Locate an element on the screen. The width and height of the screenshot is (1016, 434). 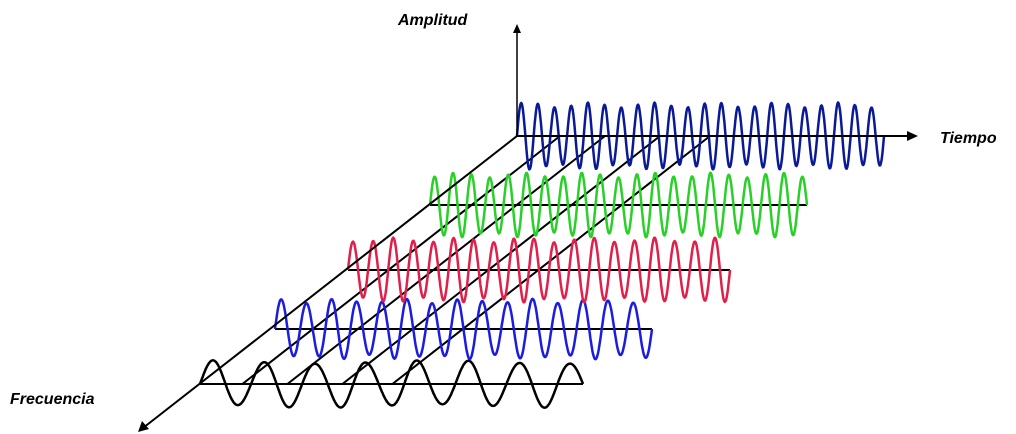
time-arrow-head is located at coordinates (912, 136).